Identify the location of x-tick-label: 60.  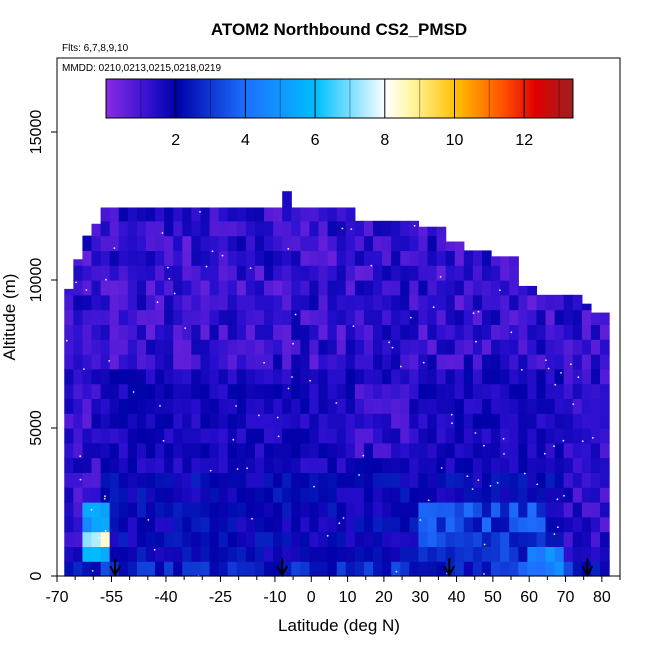
(529, 597).